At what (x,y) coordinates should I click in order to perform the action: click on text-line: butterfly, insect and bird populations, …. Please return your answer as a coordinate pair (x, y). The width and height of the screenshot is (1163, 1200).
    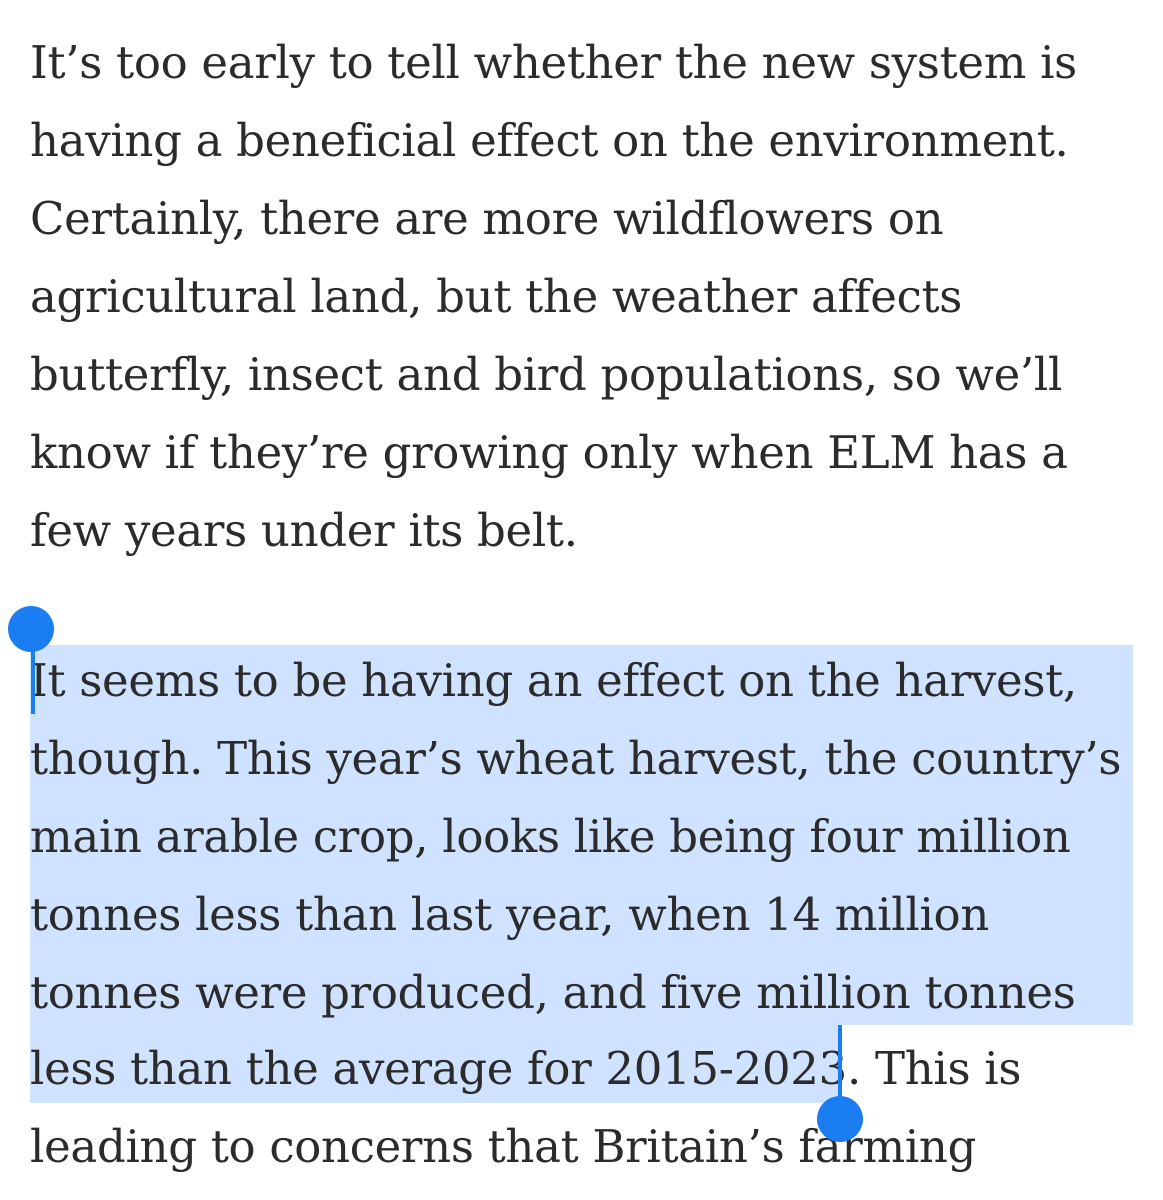
    Looking at the image, I should click on (546, 374).